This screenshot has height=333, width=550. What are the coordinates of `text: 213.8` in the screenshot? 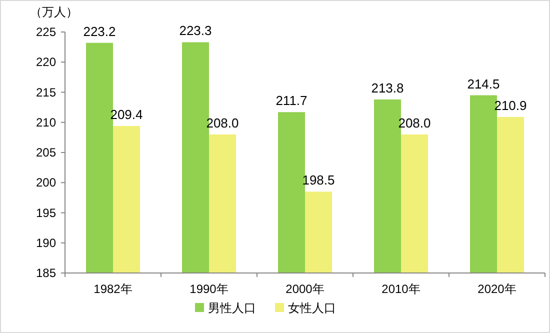 It's located at (387, 88).